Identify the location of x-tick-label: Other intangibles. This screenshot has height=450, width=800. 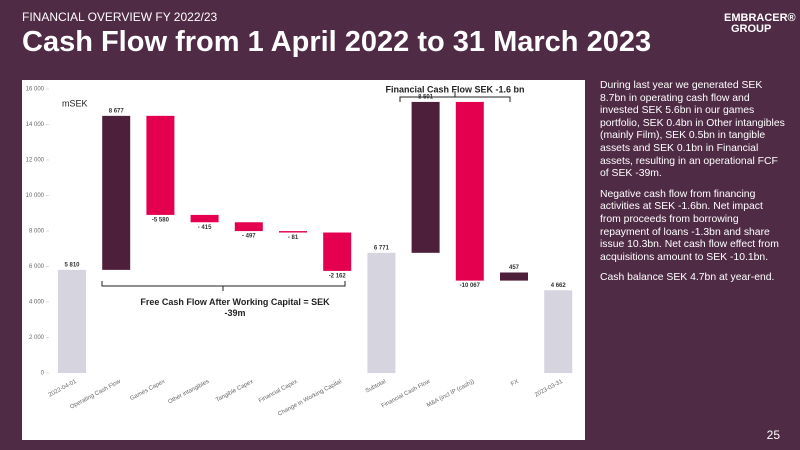
(188, 392).